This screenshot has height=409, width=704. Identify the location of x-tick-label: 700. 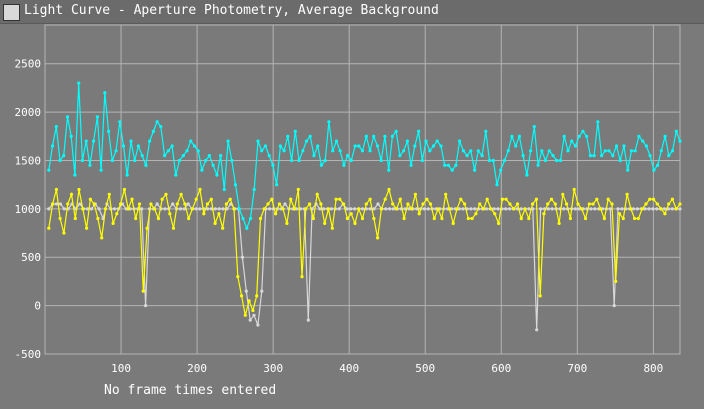
(577, 368).